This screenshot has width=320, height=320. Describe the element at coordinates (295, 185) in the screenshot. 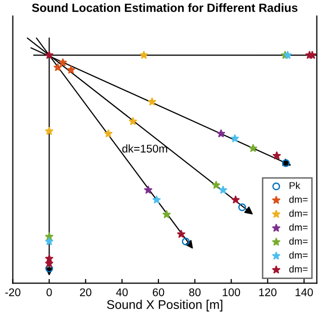

I see `legend-label: Pk` at that location.